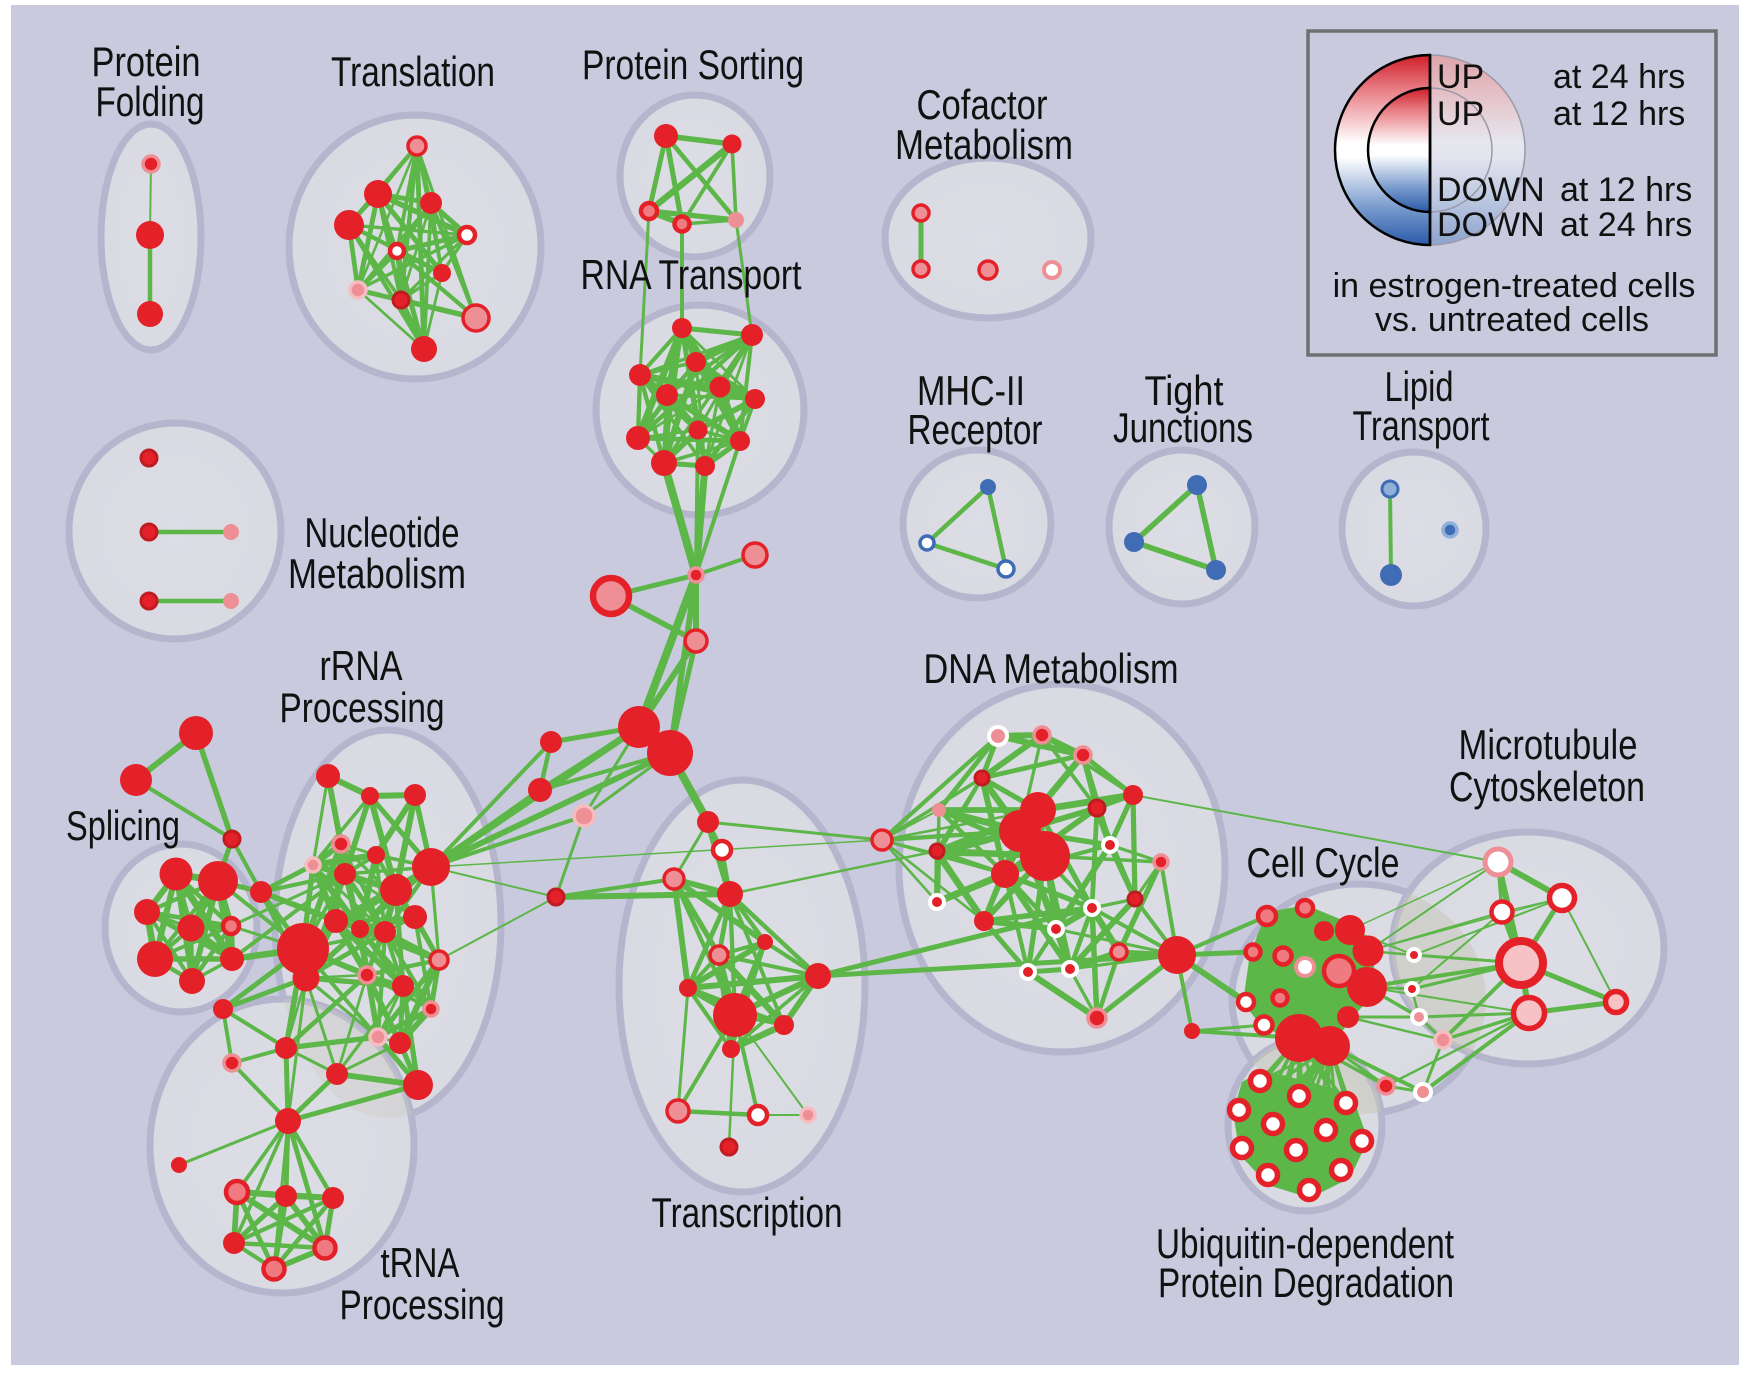 The width and height of the screenshot is (1750, 1381). Describe the element at coordinates (982, 104) in the screenshot. I see `svg-text: Cofactor` at that location.